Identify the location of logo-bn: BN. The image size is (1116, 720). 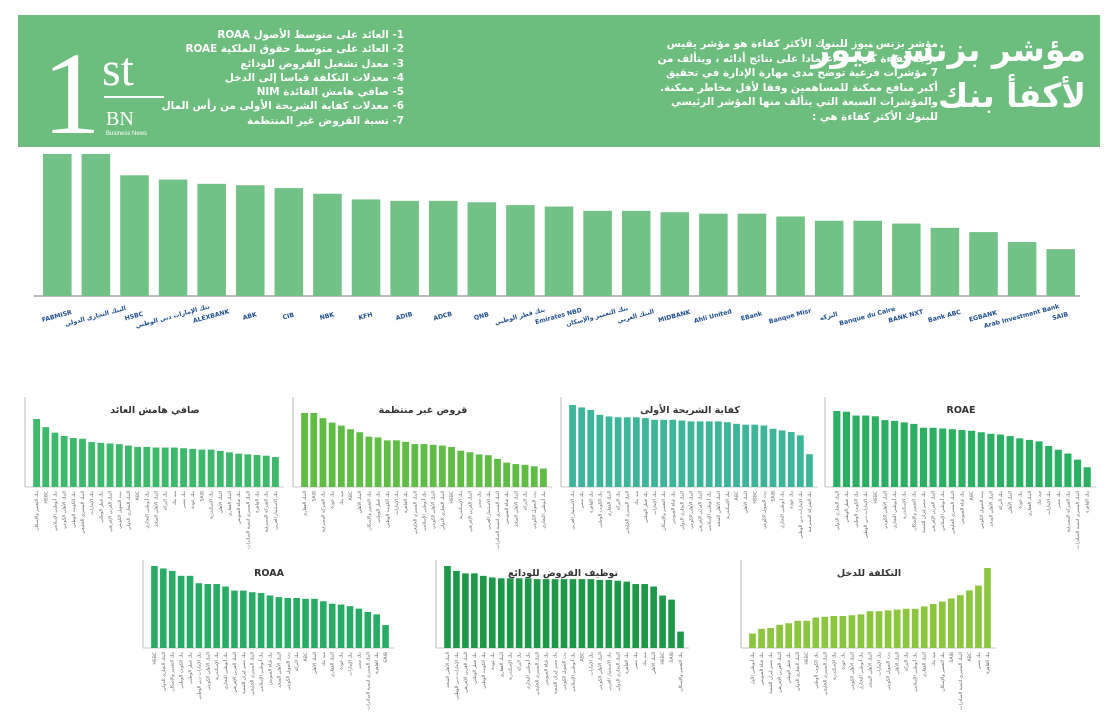
(120, 119).